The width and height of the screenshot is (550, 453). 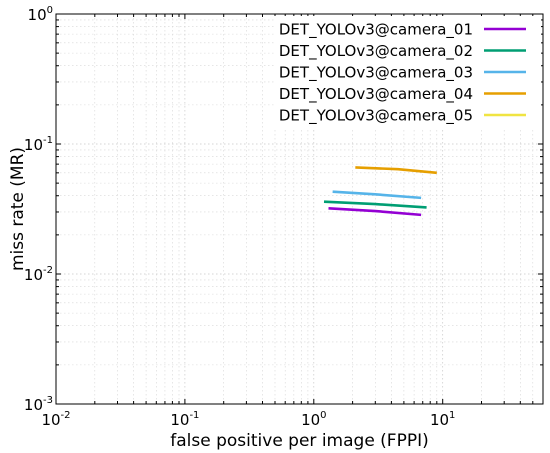 What do you see at coordinates (66, 415) in the screenshot?
I see `x-tick-label-exponent: -2` at bounding box center [66, 415].